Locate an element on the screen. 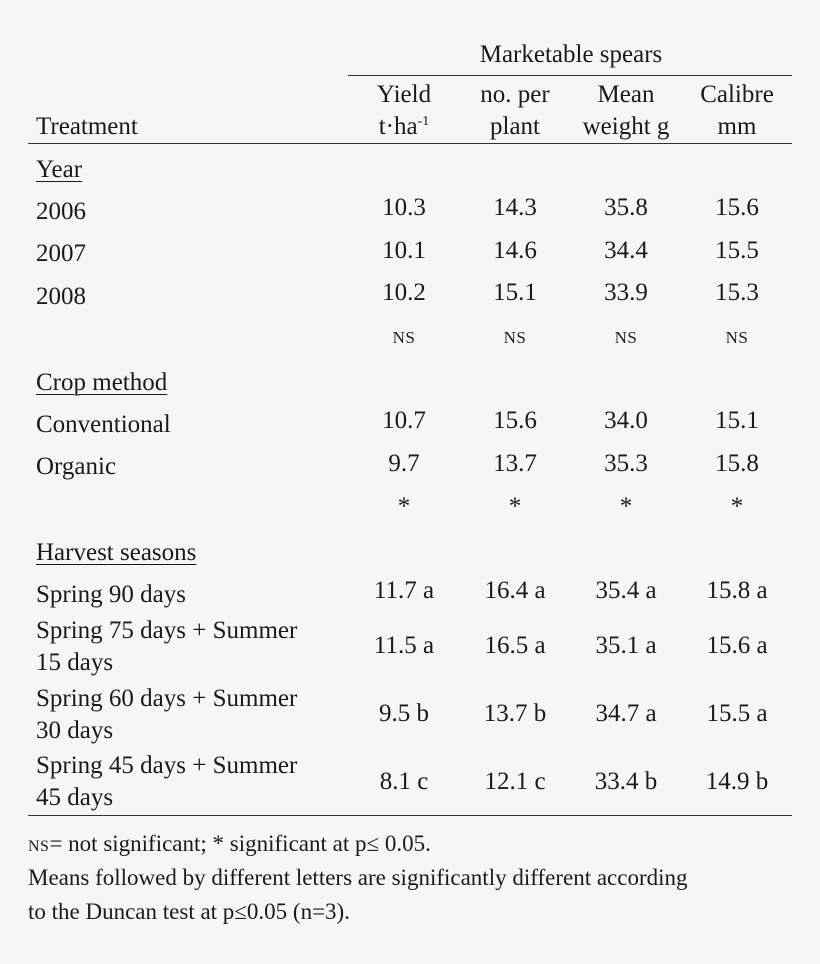  col-header-weight-line2: weight g is located at coordinates (626, 126).